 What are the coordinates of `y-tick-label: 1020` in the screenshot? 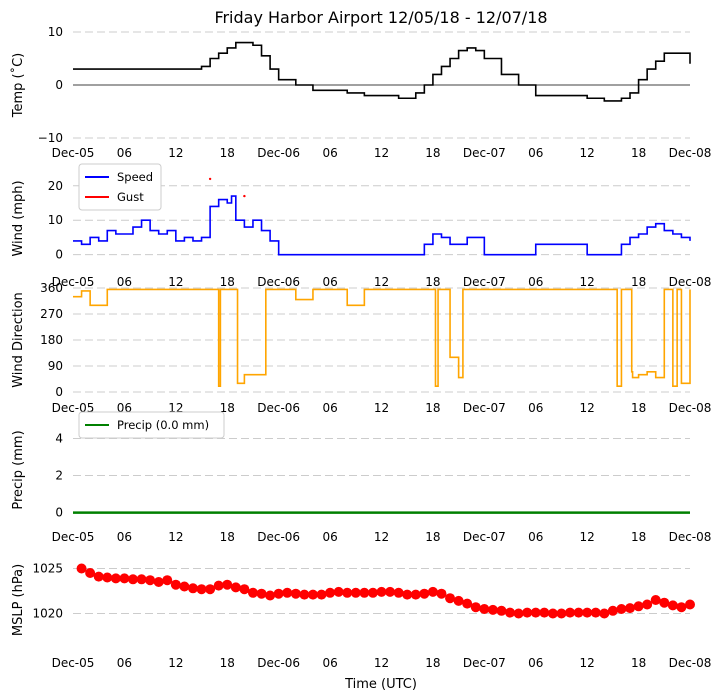 It's located at (47, 614).